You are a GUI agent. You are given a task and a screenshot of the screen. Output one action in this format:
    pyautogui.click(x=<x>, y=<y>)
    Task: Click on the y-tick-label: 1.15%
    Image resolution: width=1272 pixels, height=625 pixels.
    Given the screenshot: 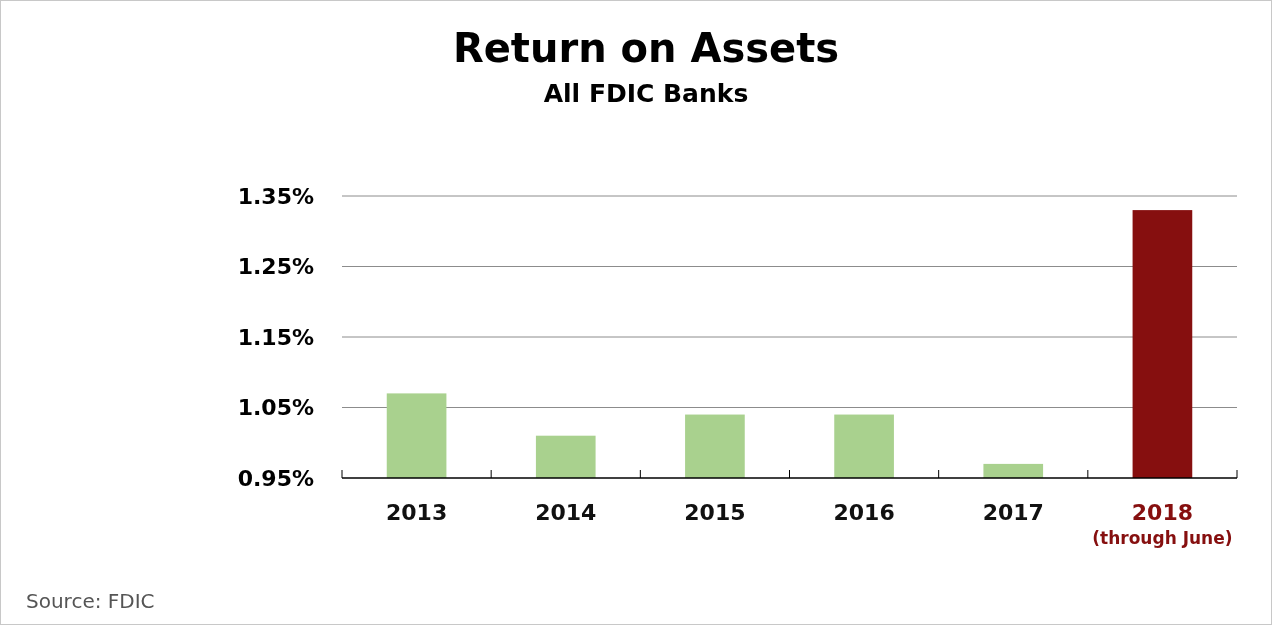 What is the action you would take?
    pyautogui.click(x=275, y=337)
    